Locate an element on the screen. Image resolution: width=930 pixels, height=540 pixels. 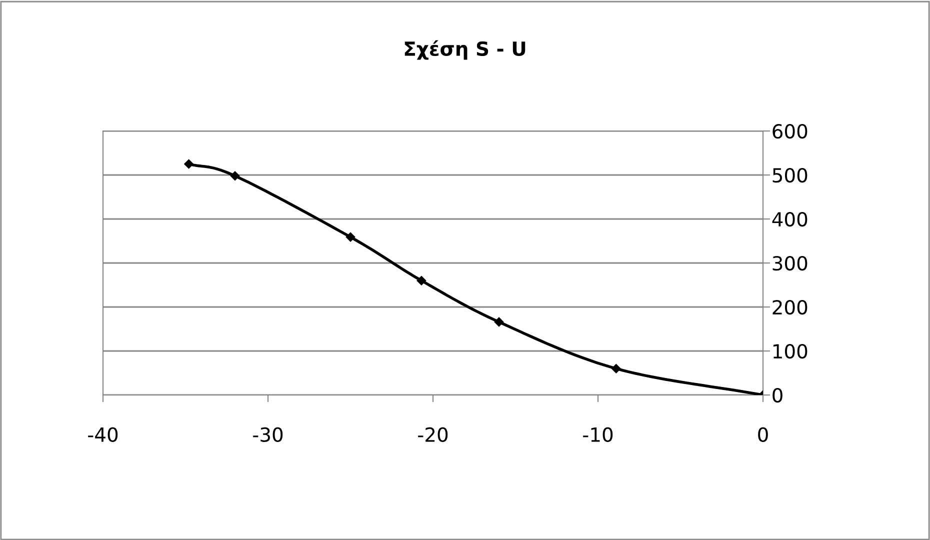
x-tick-label: -20 is located at coordinates (433, 434).